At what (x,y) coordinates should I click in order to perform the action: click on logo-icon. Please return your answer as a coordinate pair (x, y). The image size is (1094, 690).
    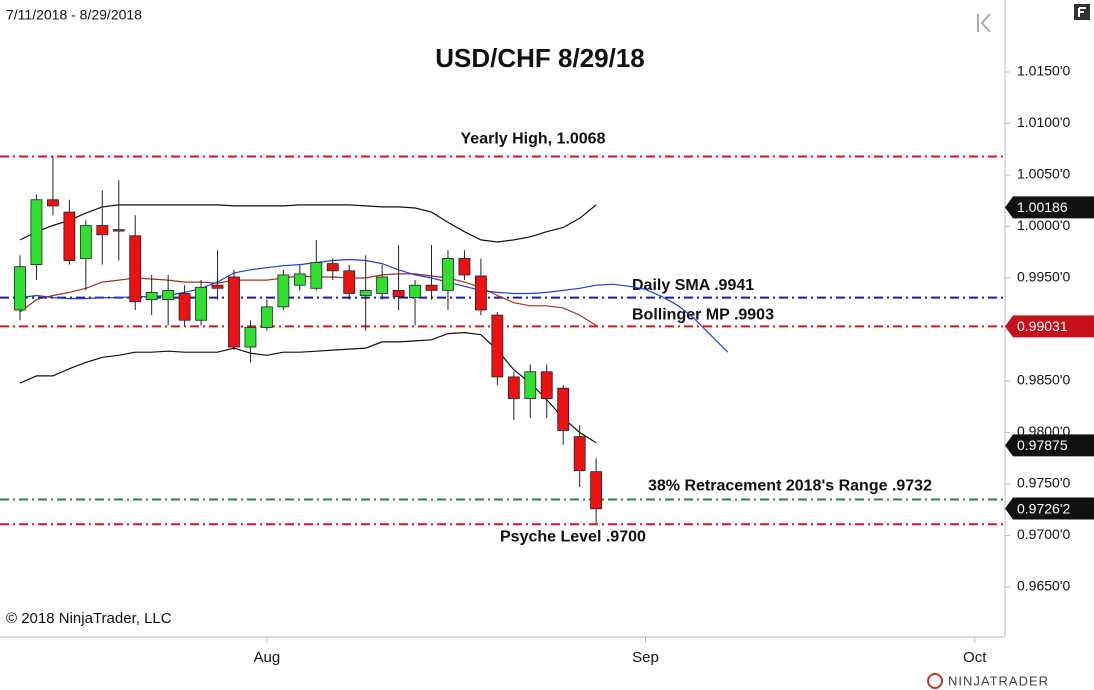
    Looking at the image, I should click on (935, 681).